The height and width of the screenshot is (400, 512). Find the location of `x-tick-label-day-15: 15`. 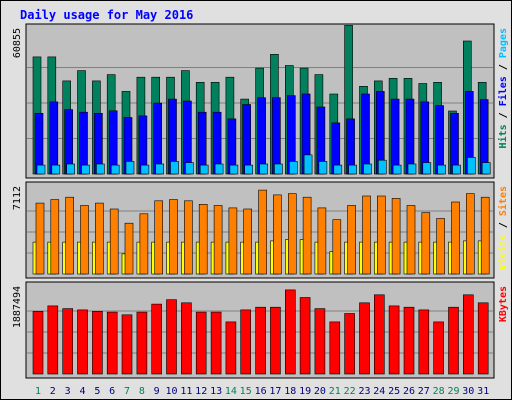

x-tick-label-day-15: 15 is located at coordinates (246, 391).